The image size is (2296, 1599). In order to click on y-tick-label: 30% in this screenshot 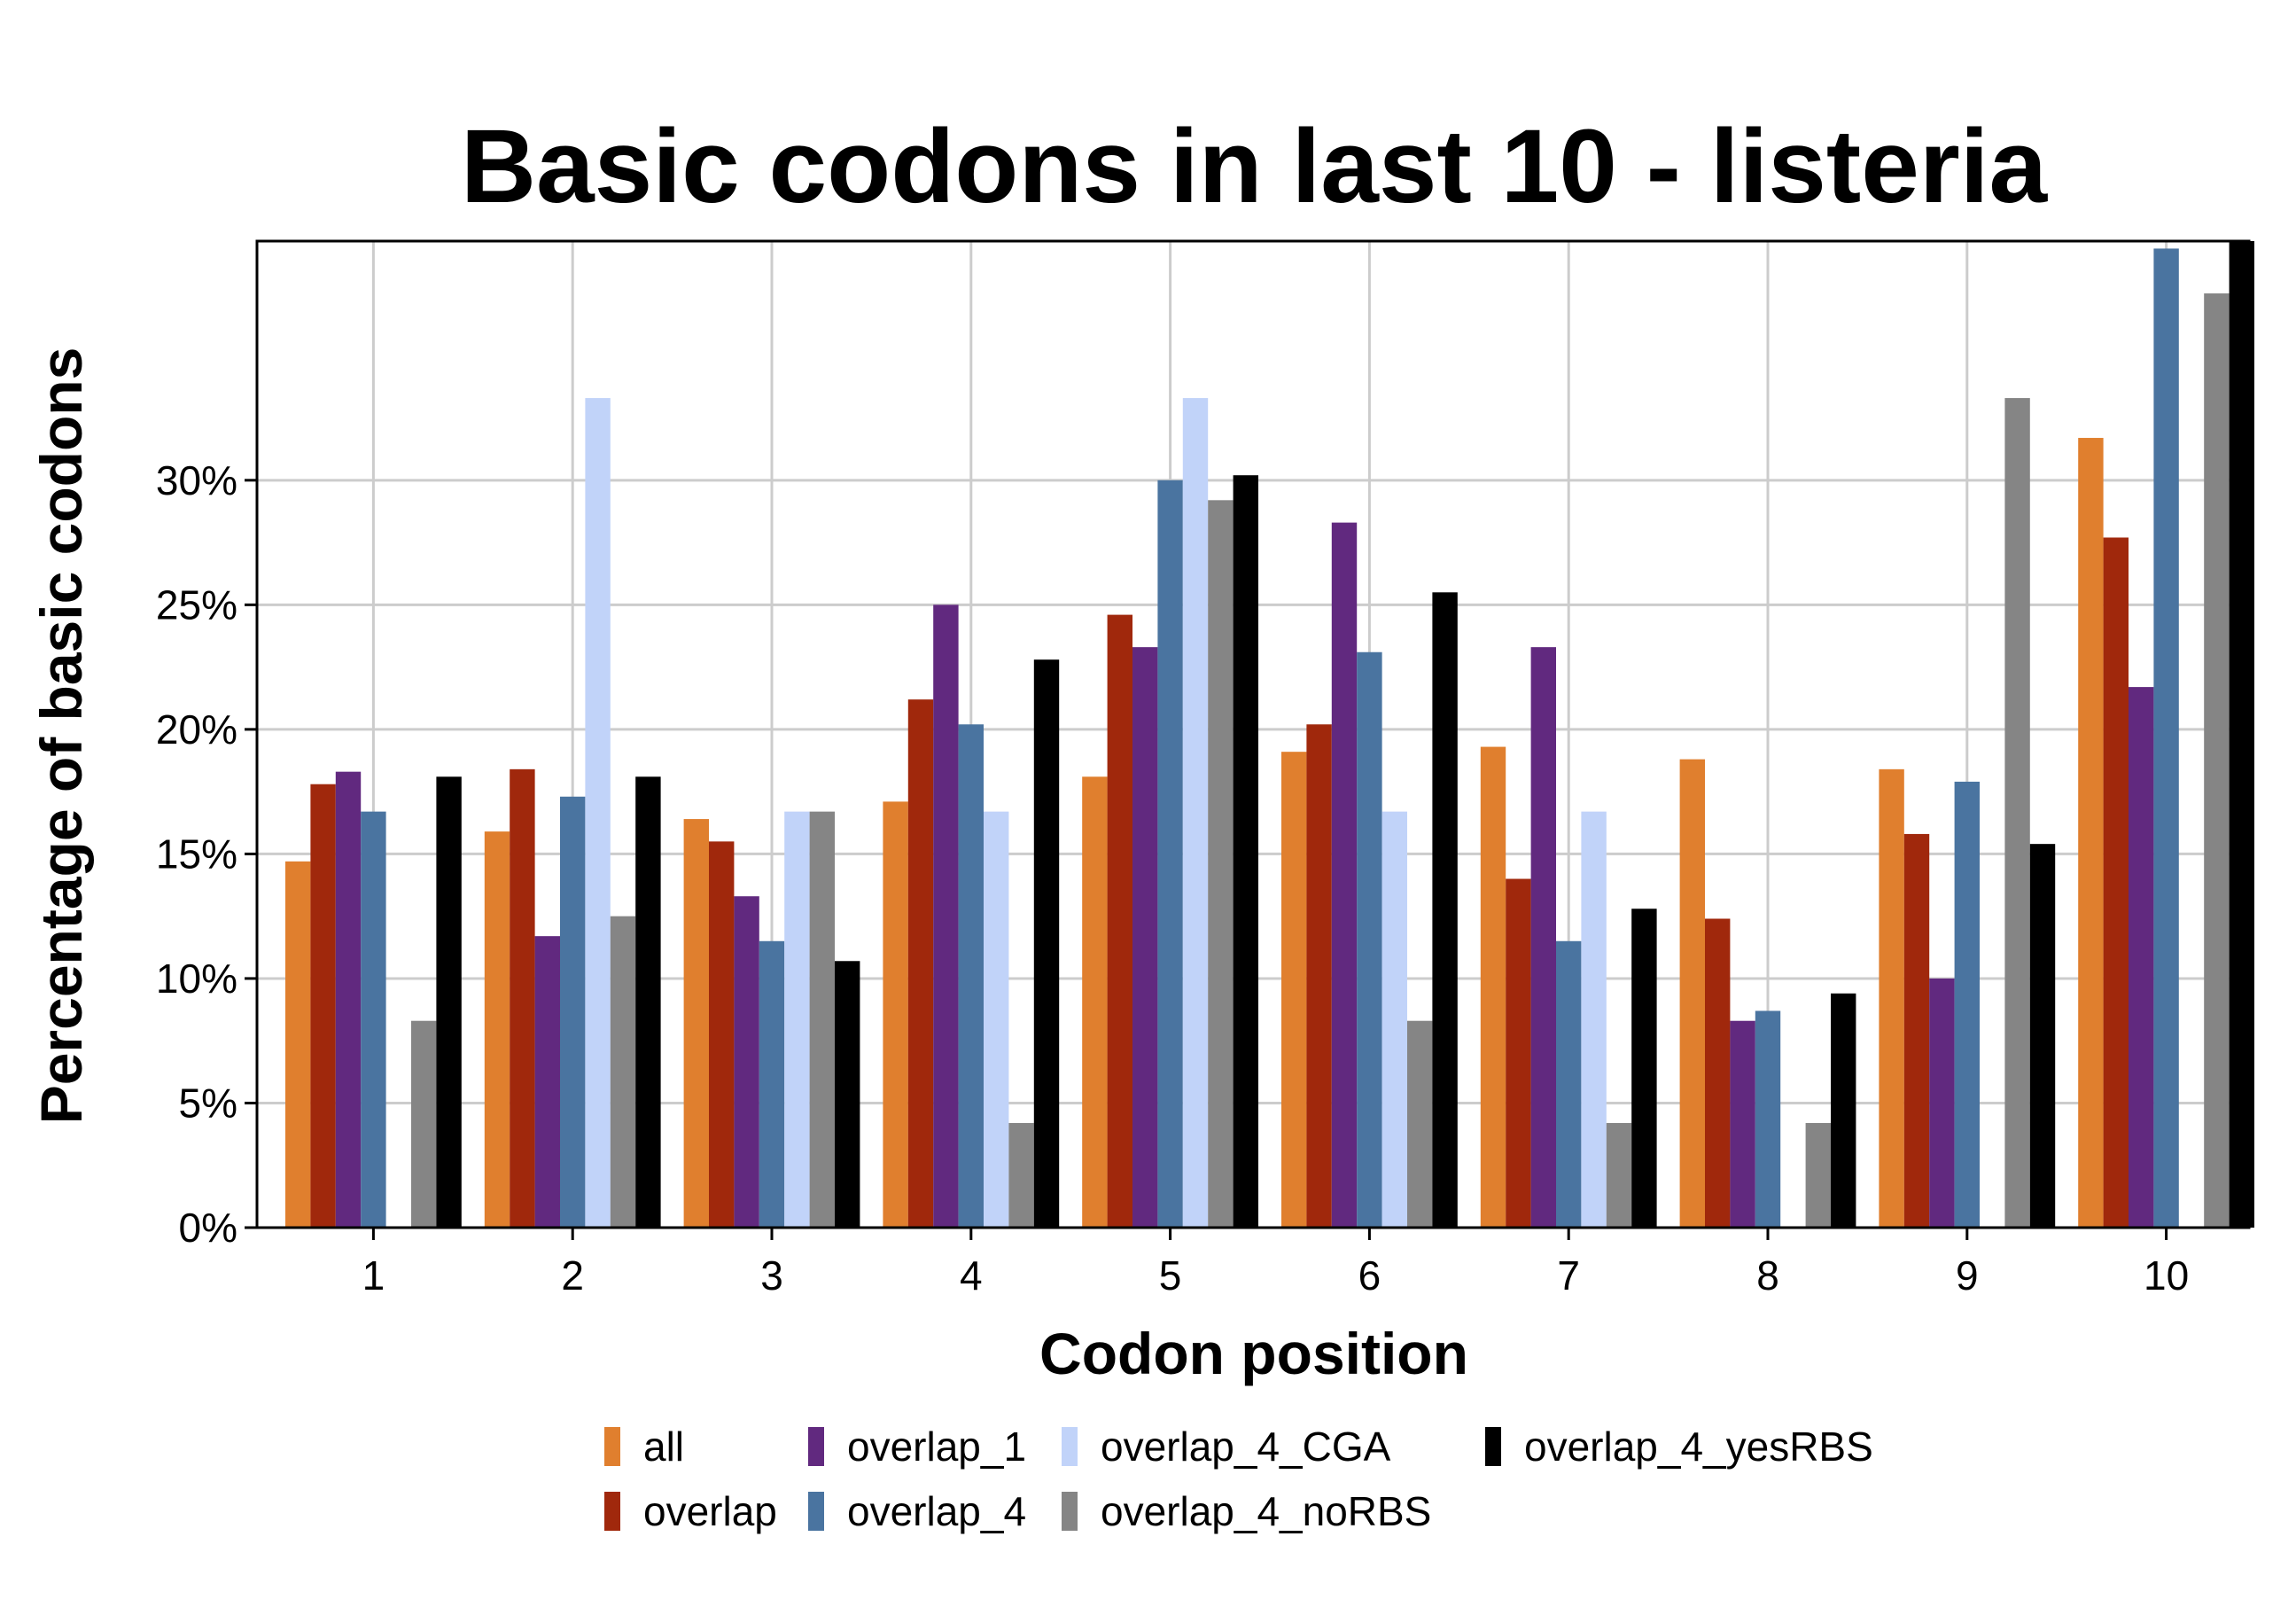, I will do `click(196, 480)`.